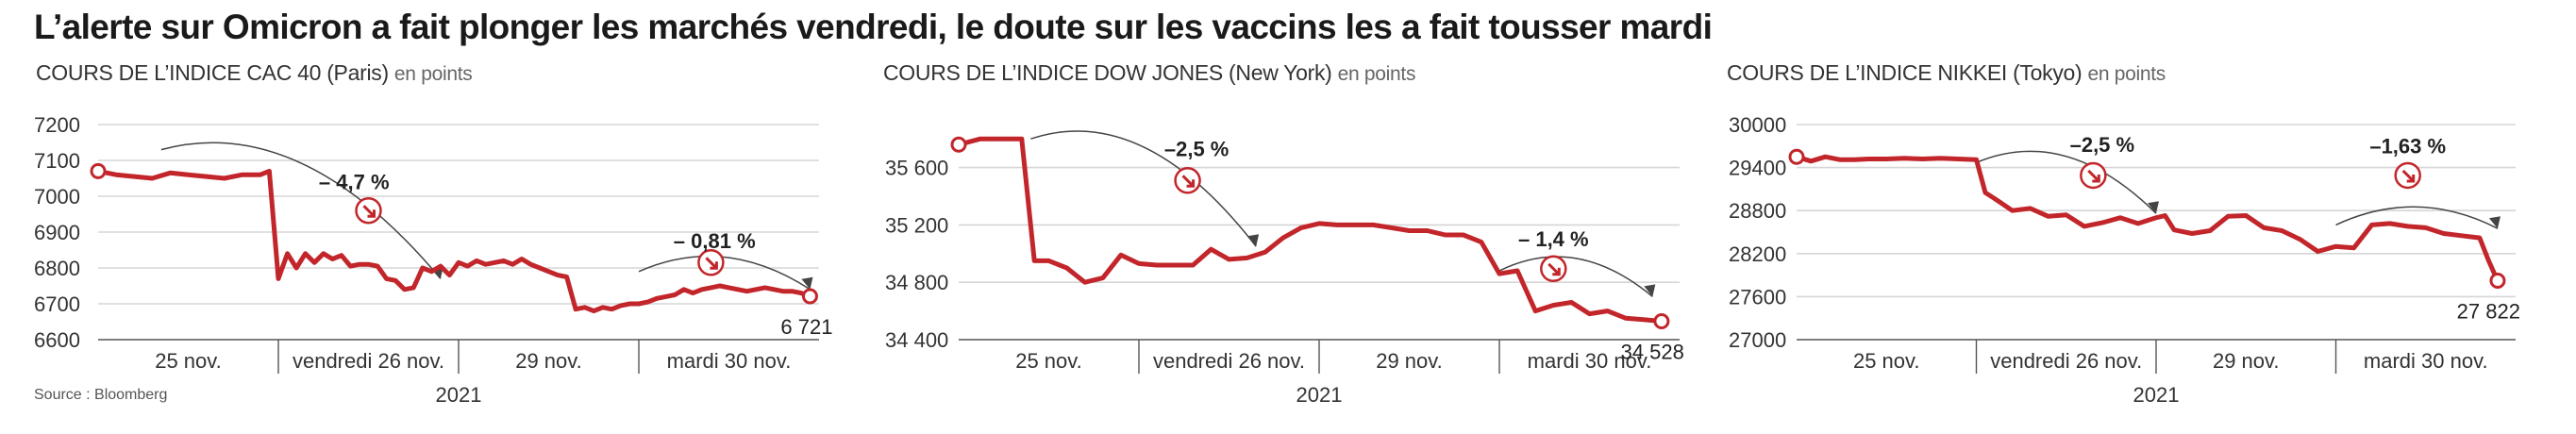  What do you see at coordinates (1886, 361) in the screenshot?
I see `nikkei-x-category-label: 25 nov.` at bounding box center [1886, 361].